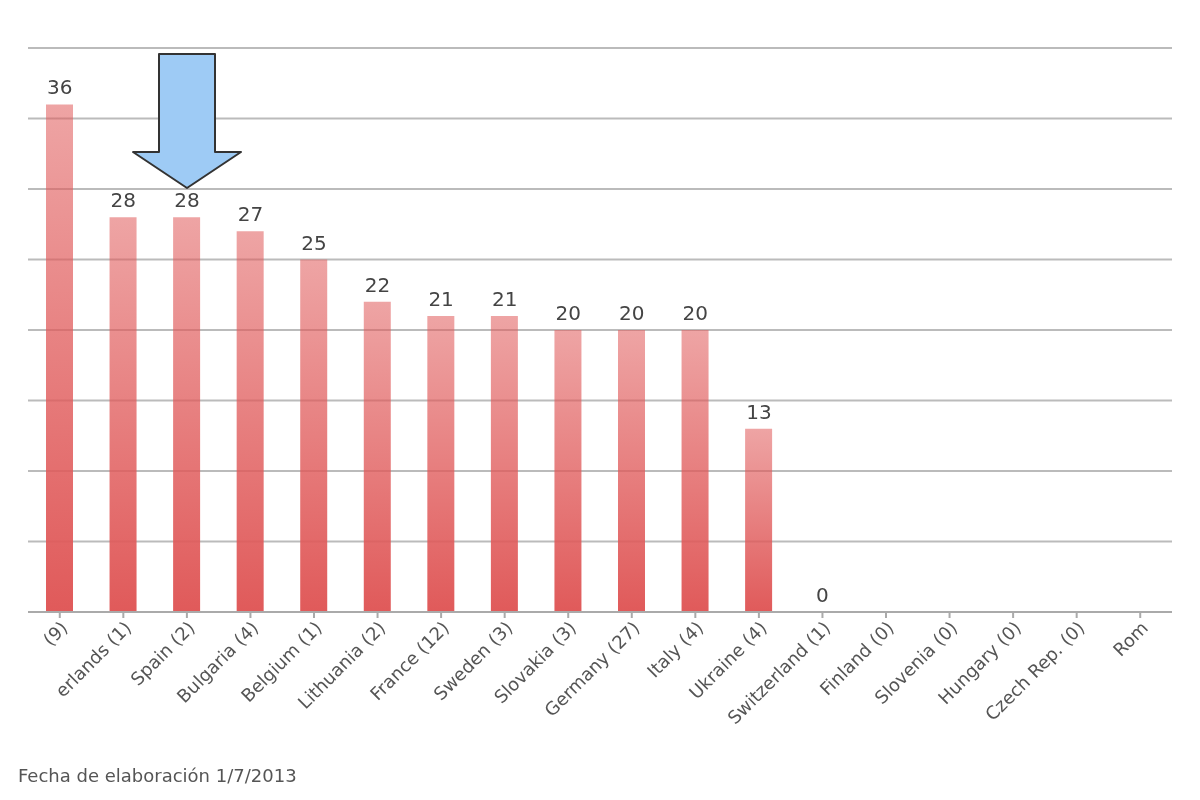 The width and height of the screenshot is (1200, 800). I want to click on x-tick-label: (9), so click(55, 633).